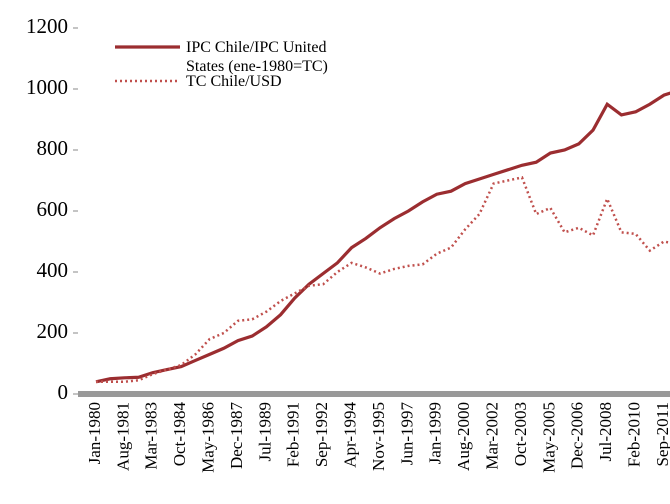 This screenshot has width=670, height=504. I want to click on y-tick-label: 200, so click(53, 331).